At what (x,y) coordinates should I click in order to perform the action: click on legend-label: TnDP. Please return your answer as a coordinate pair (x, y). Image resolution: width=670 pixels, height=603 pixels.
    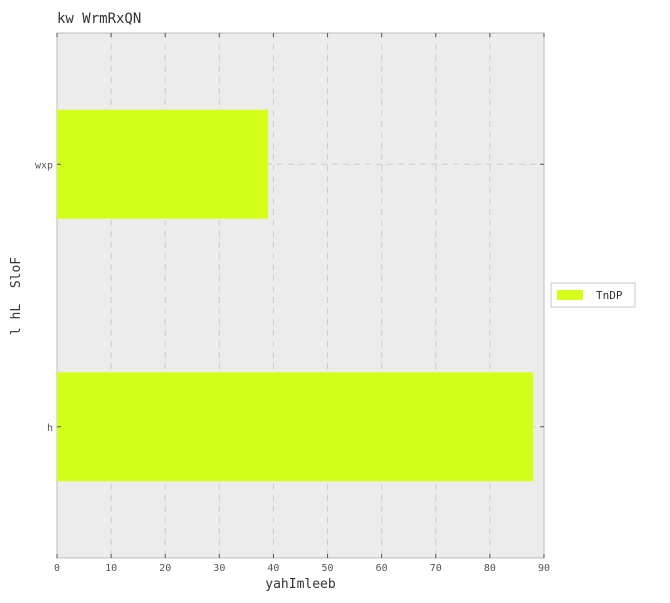
    Looking at the image, I should click on (609, 295).